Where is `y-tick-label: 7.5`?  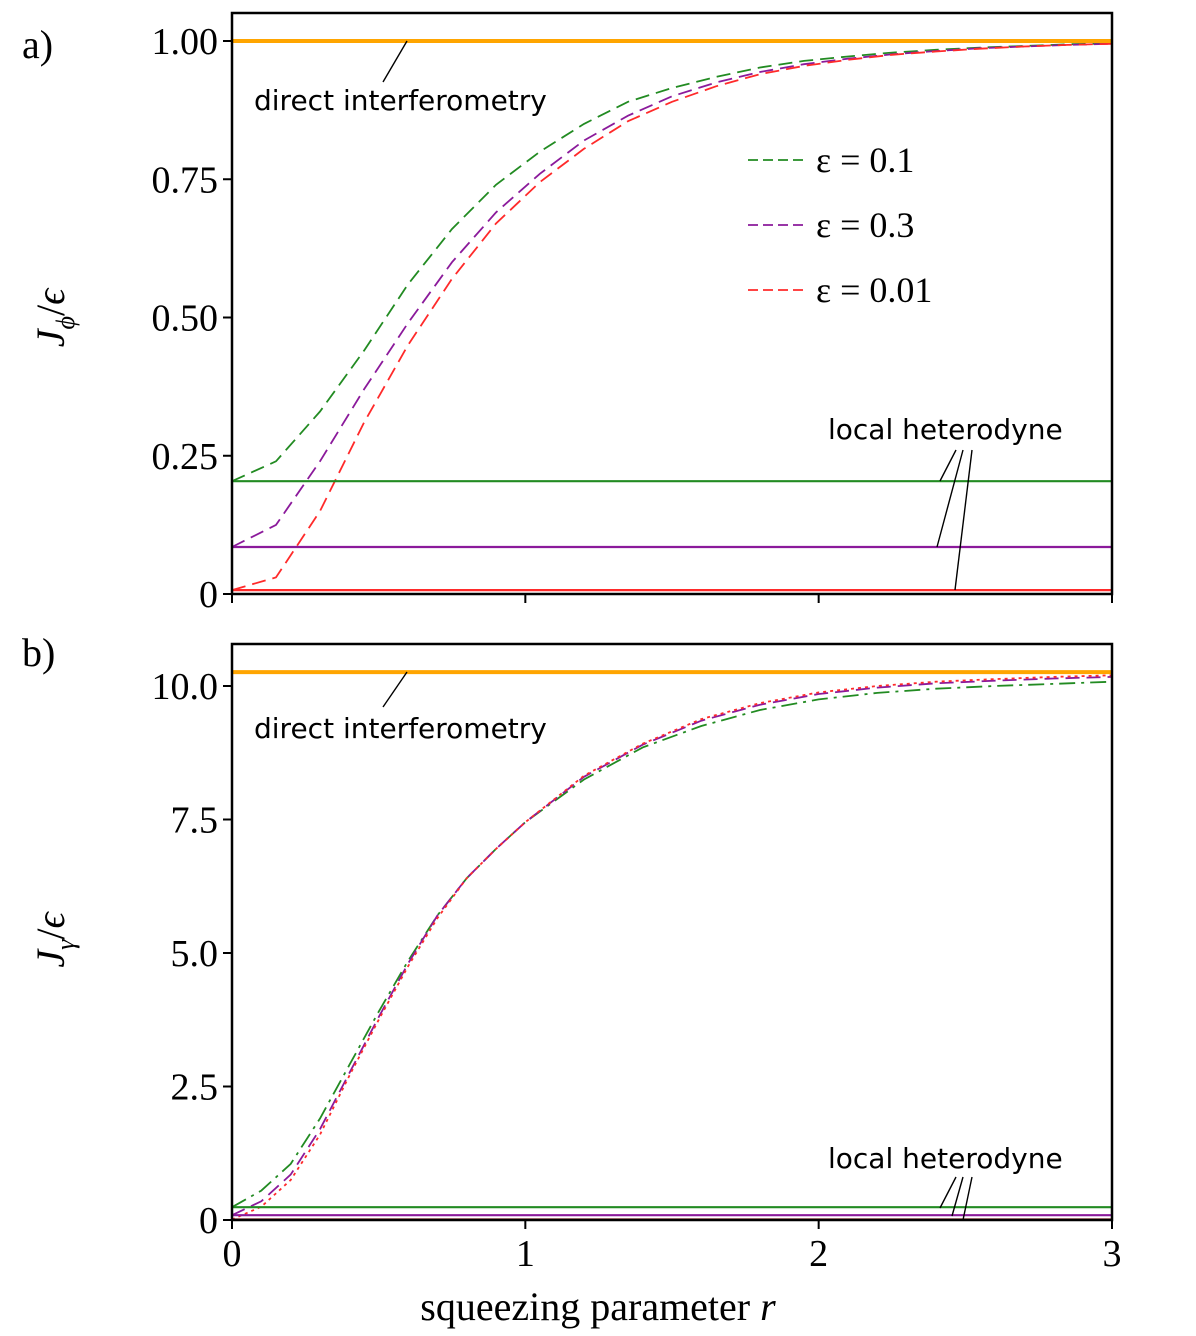 y-tick-label: 7.5 is located at coordinates (195, 821).